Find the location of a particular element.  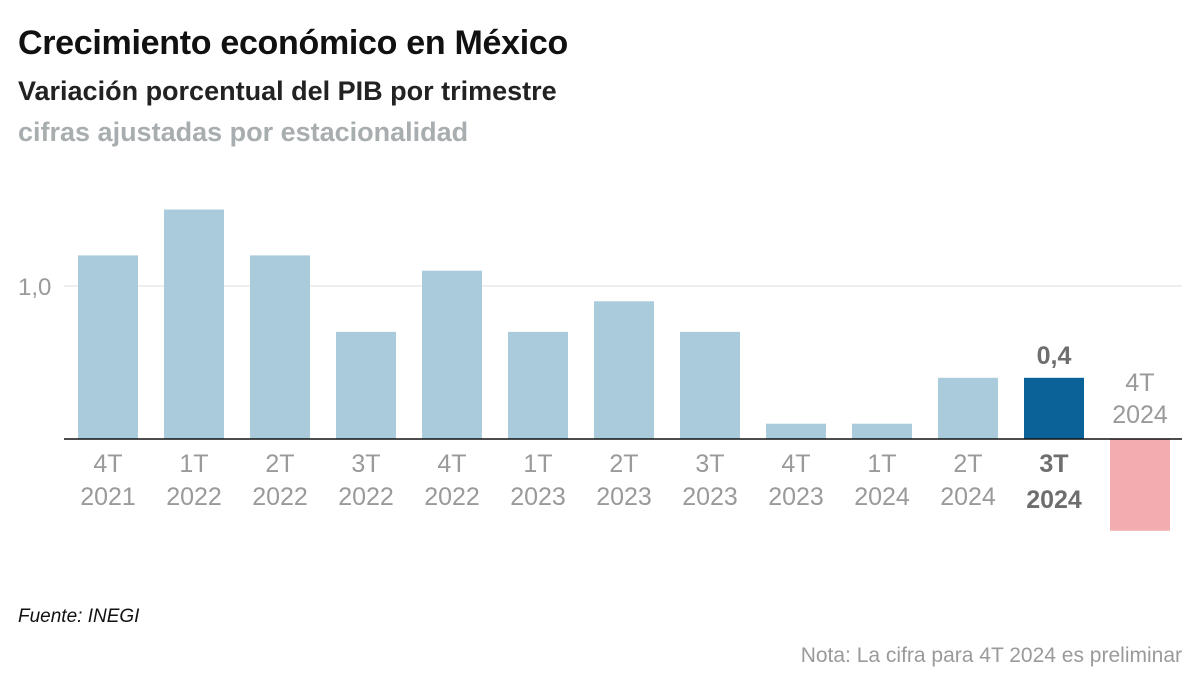

y-tick-label: 1,0 is located at coordinates (34, 287).